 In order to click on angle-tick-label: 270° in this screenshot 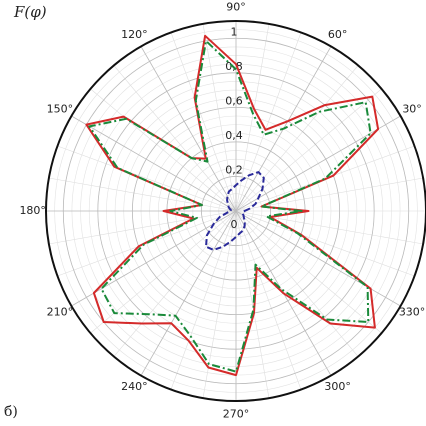, I will do `click(236, 413)`.